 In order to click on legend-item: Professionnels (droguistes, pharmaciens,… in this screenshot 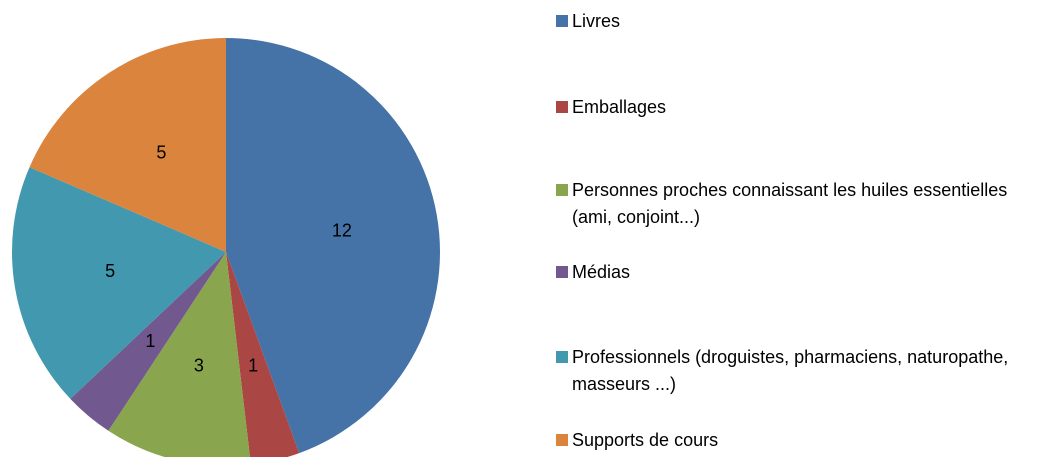, I will do `click(796, 371)`.